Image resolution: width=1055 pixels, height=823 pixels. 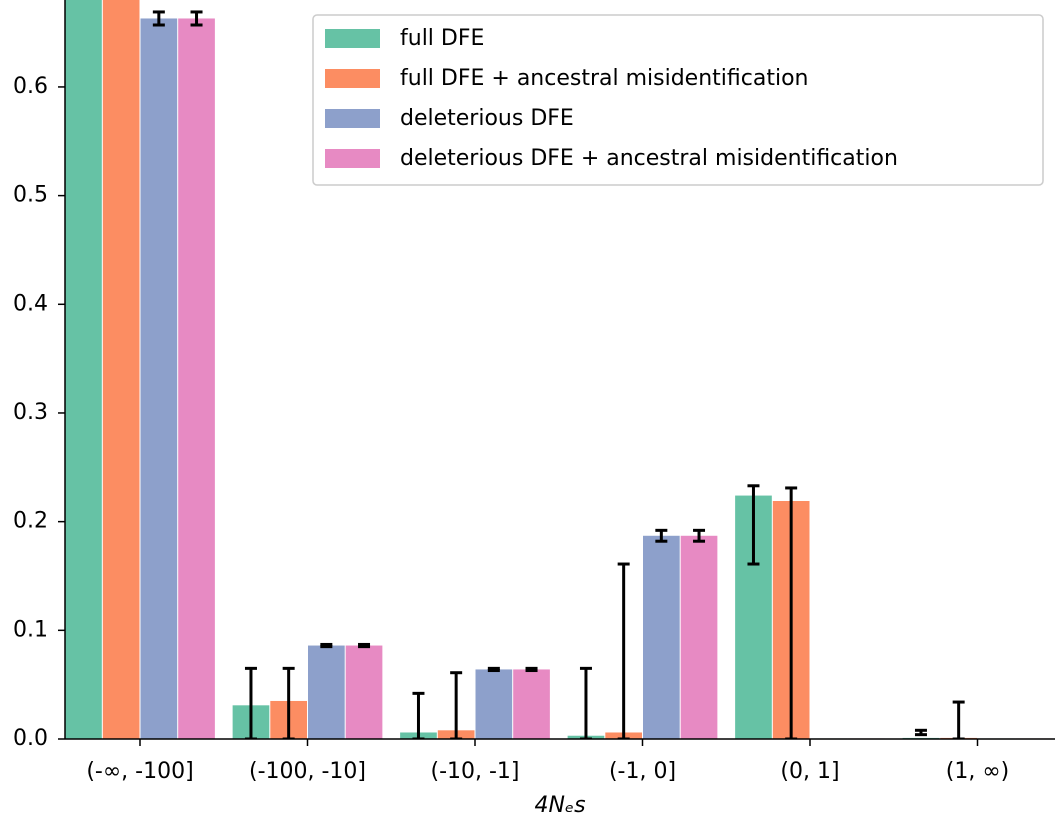 I want to click on x-tick-label: (-1, 0], so click(x=642, y=771).